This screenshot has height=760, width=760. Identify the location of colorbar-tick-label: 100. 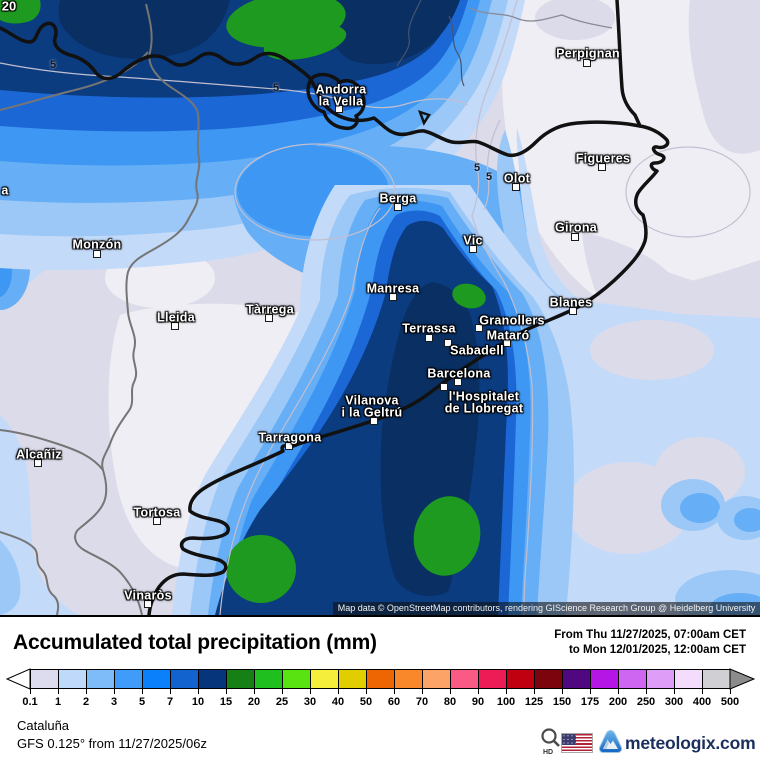
(506, 702).